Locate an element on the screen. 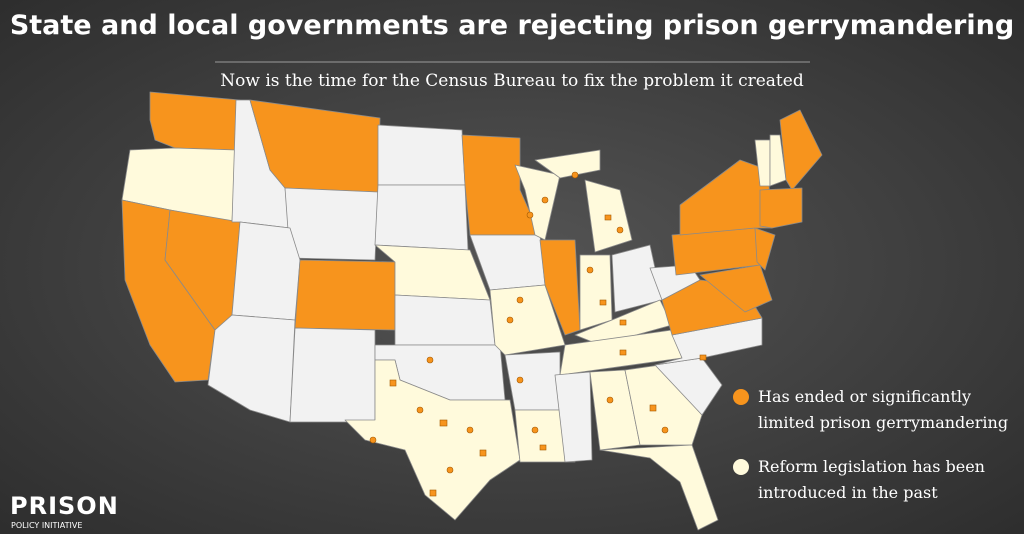 The width and height of the screenshot is (1024, 534). legend-label: limited prison gerrymandering is located at coordinates (883, 422).